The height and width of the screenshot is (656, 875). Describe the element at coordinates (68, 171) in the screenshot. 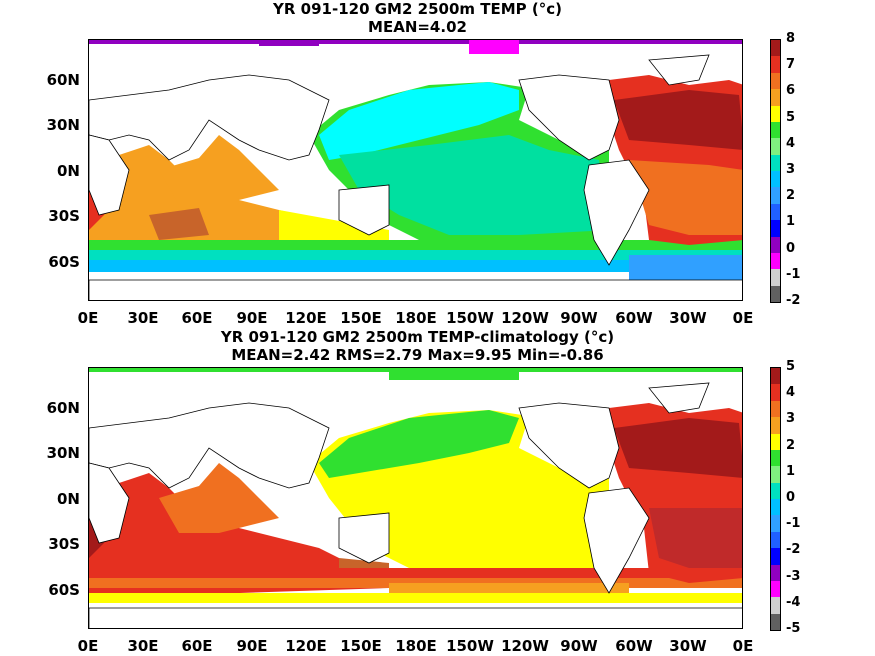

I see `panel1-lat-0n: 0N` at that location.